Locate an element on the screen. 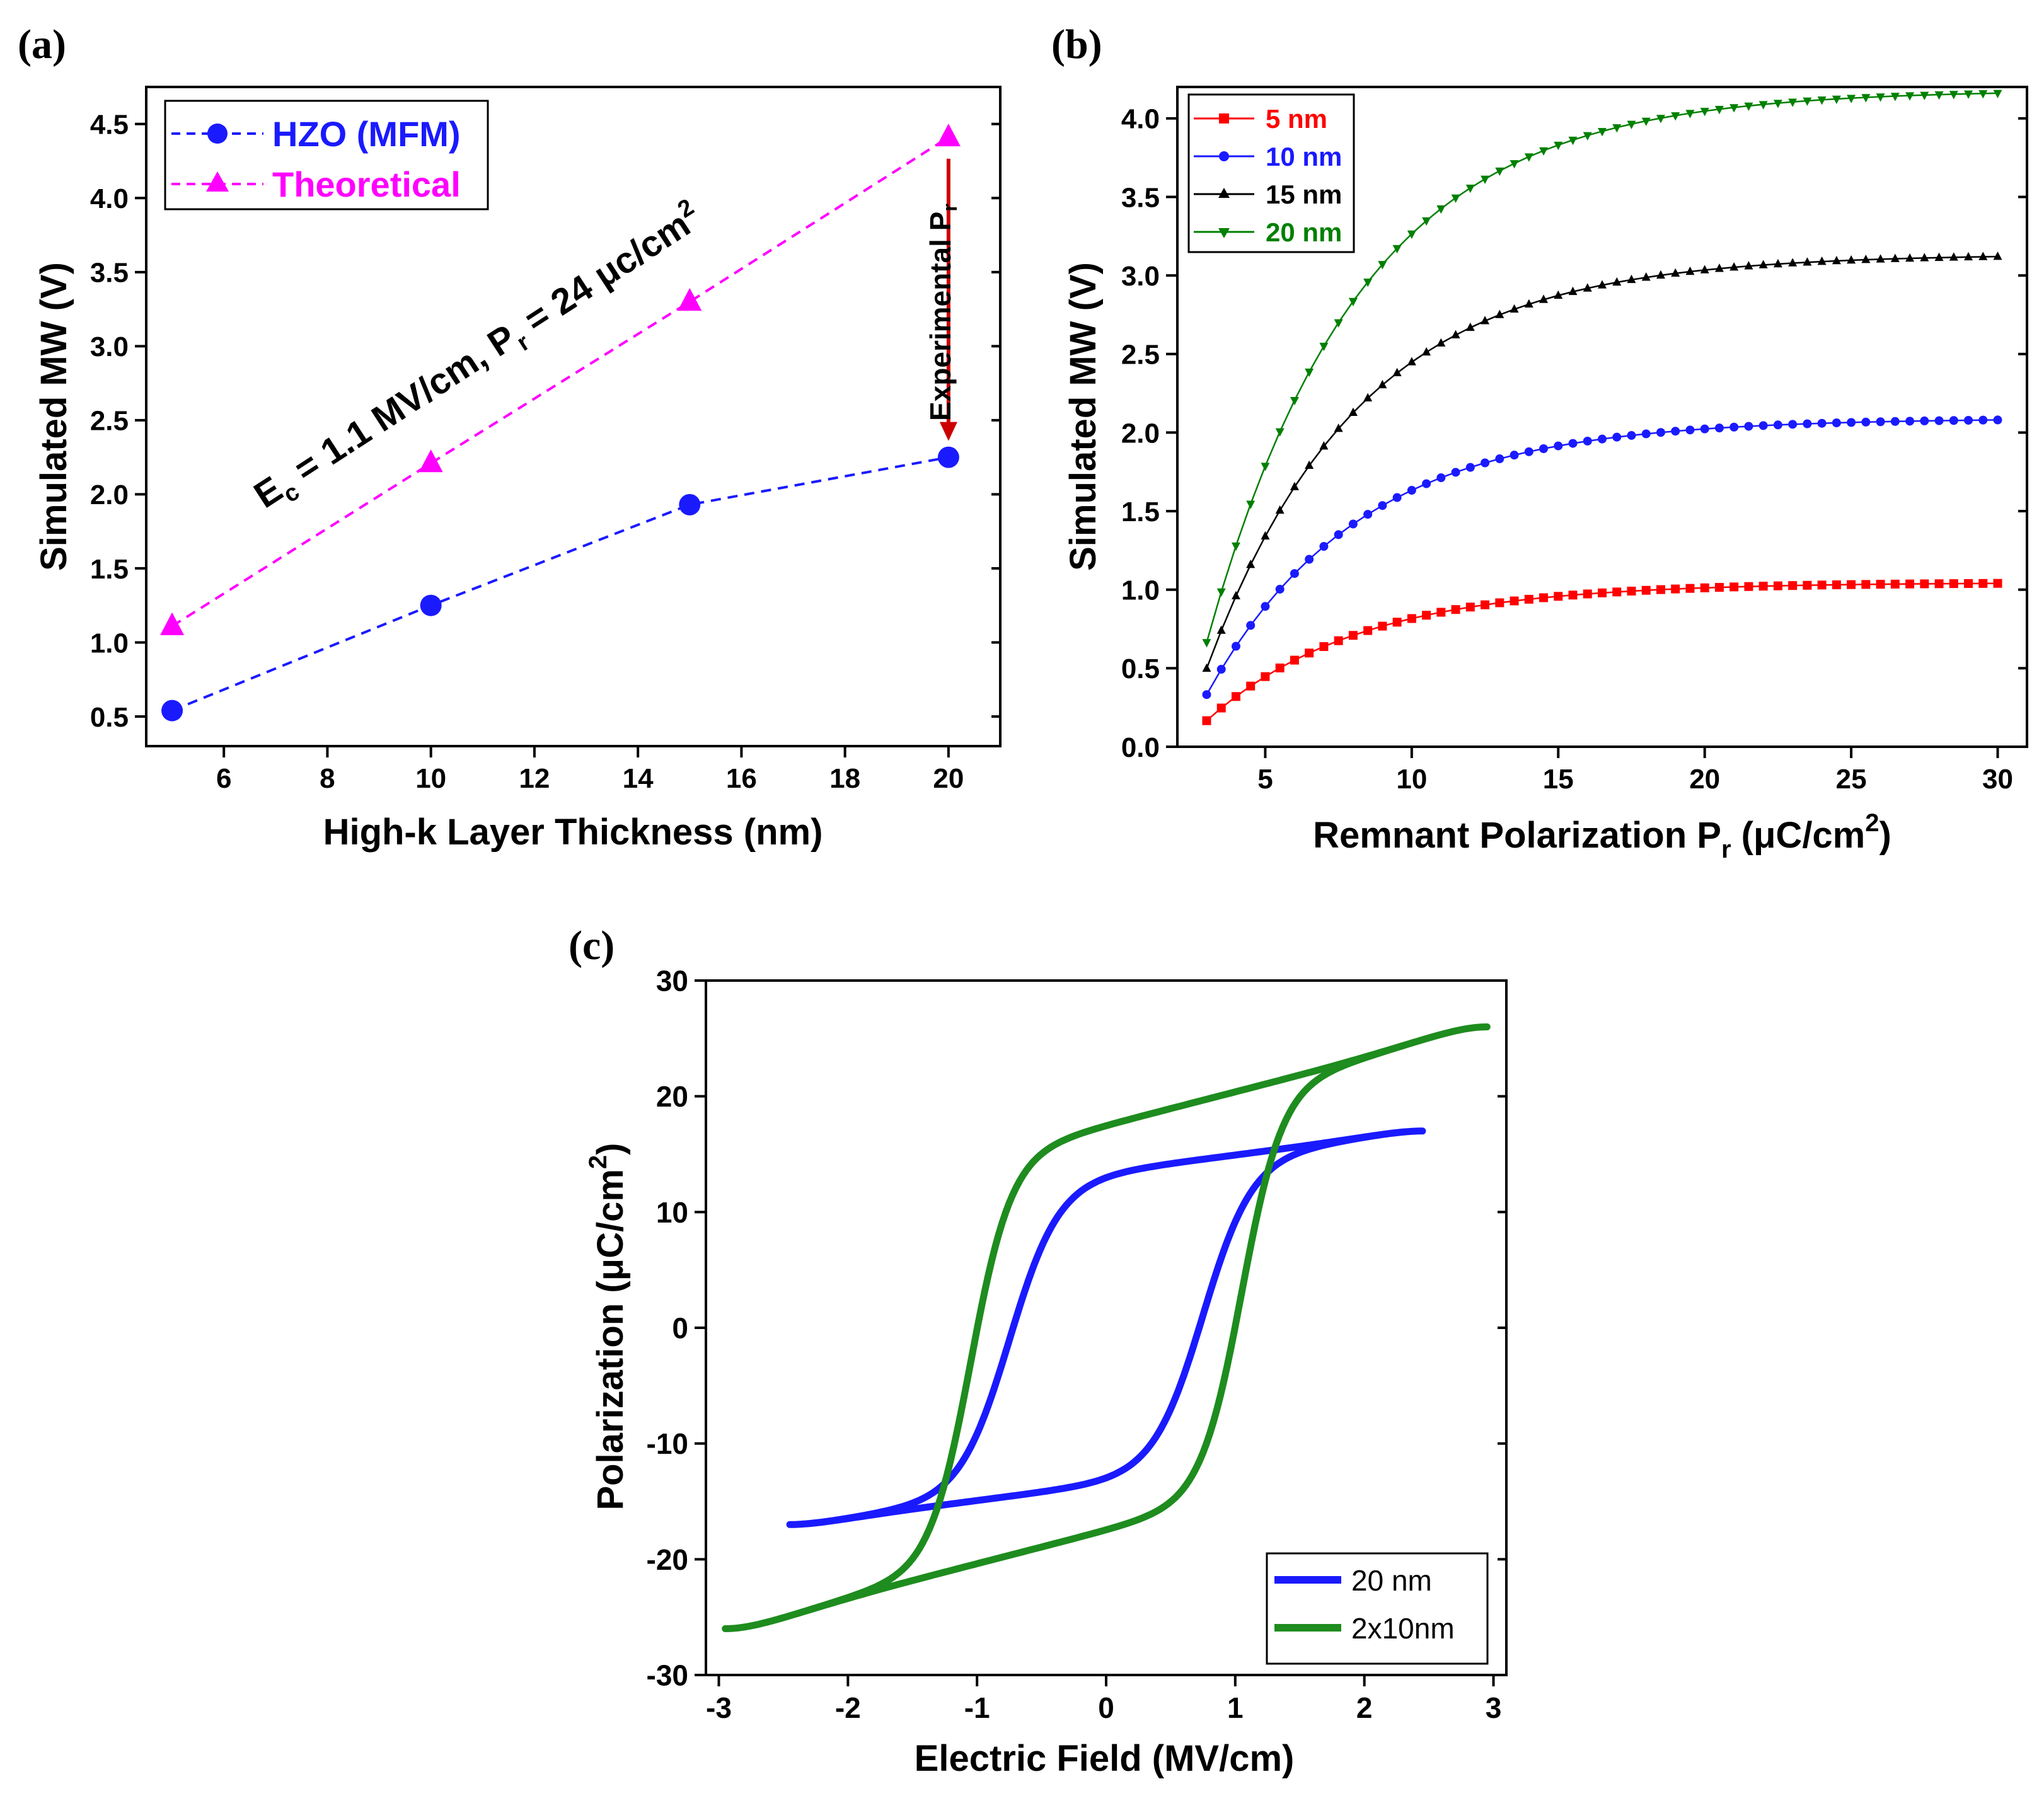 This screenshot has height=1796, width=2044. chart-b-ytick-label: 3.0 is located at coordinates (1140, 277).